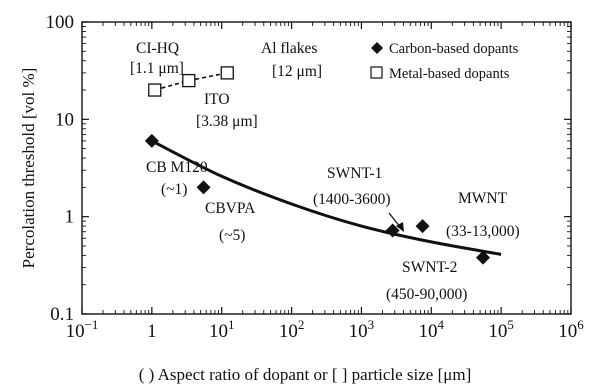 Image resolution: width=601 pixels, height=392 pixels. Describe the element at coordinates (449, 74) in the screenshot. I see `legend-metal-label: Metal-based dopants` at that location.